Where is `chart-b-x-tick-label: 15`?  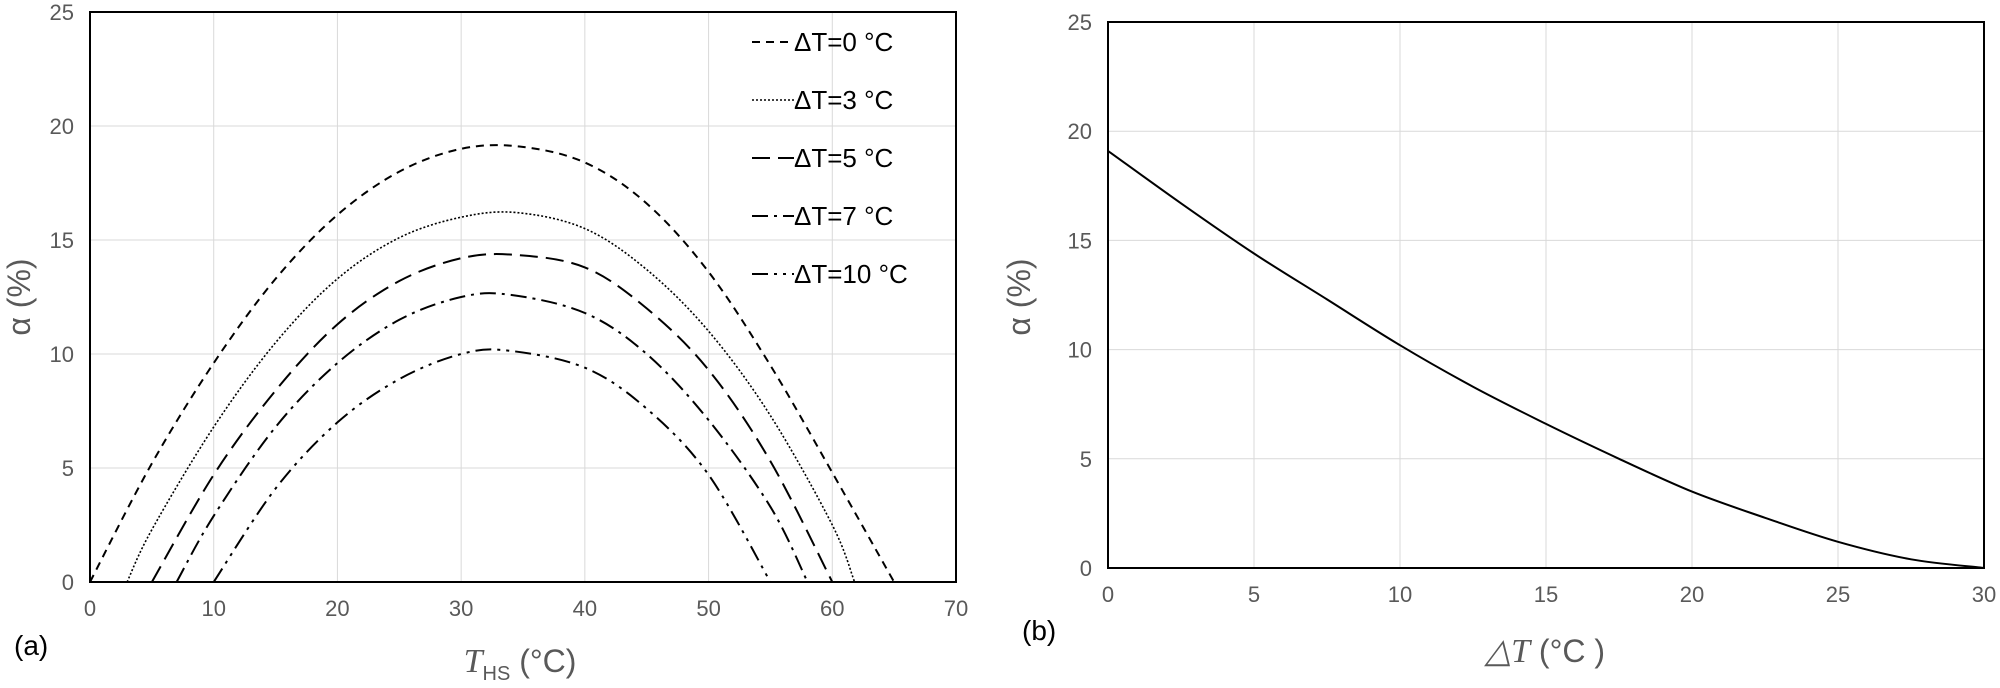 chart-b-x-tick-label: 15 is located at coordinates (1546, 594).